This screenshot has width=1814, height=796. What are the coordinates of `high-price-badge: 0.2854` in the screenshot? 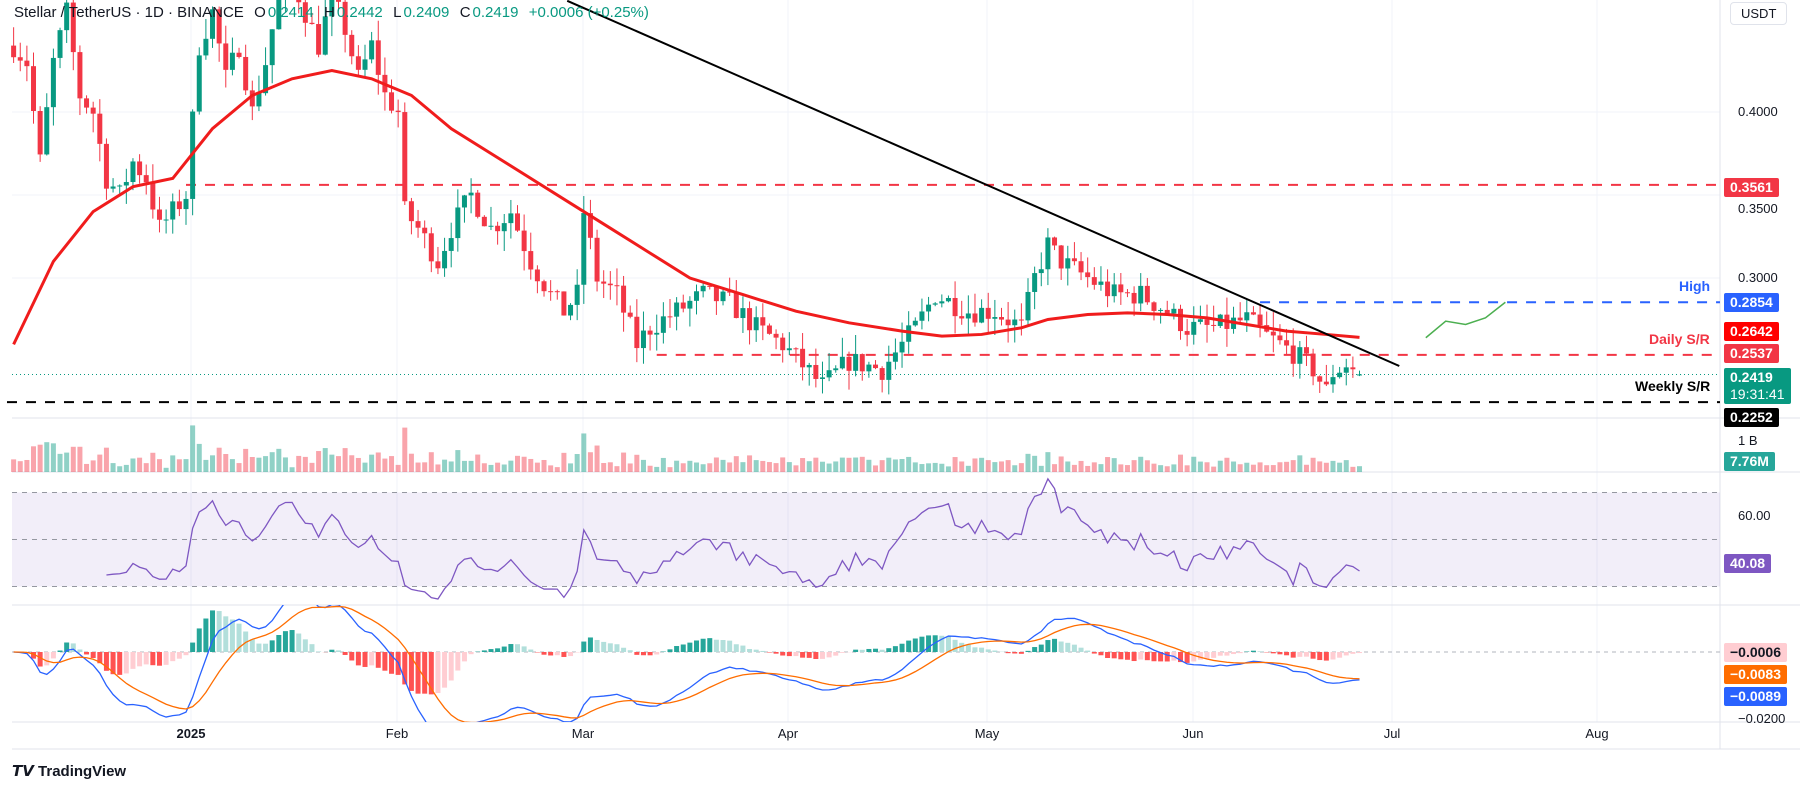 It's located at (1751, 303).